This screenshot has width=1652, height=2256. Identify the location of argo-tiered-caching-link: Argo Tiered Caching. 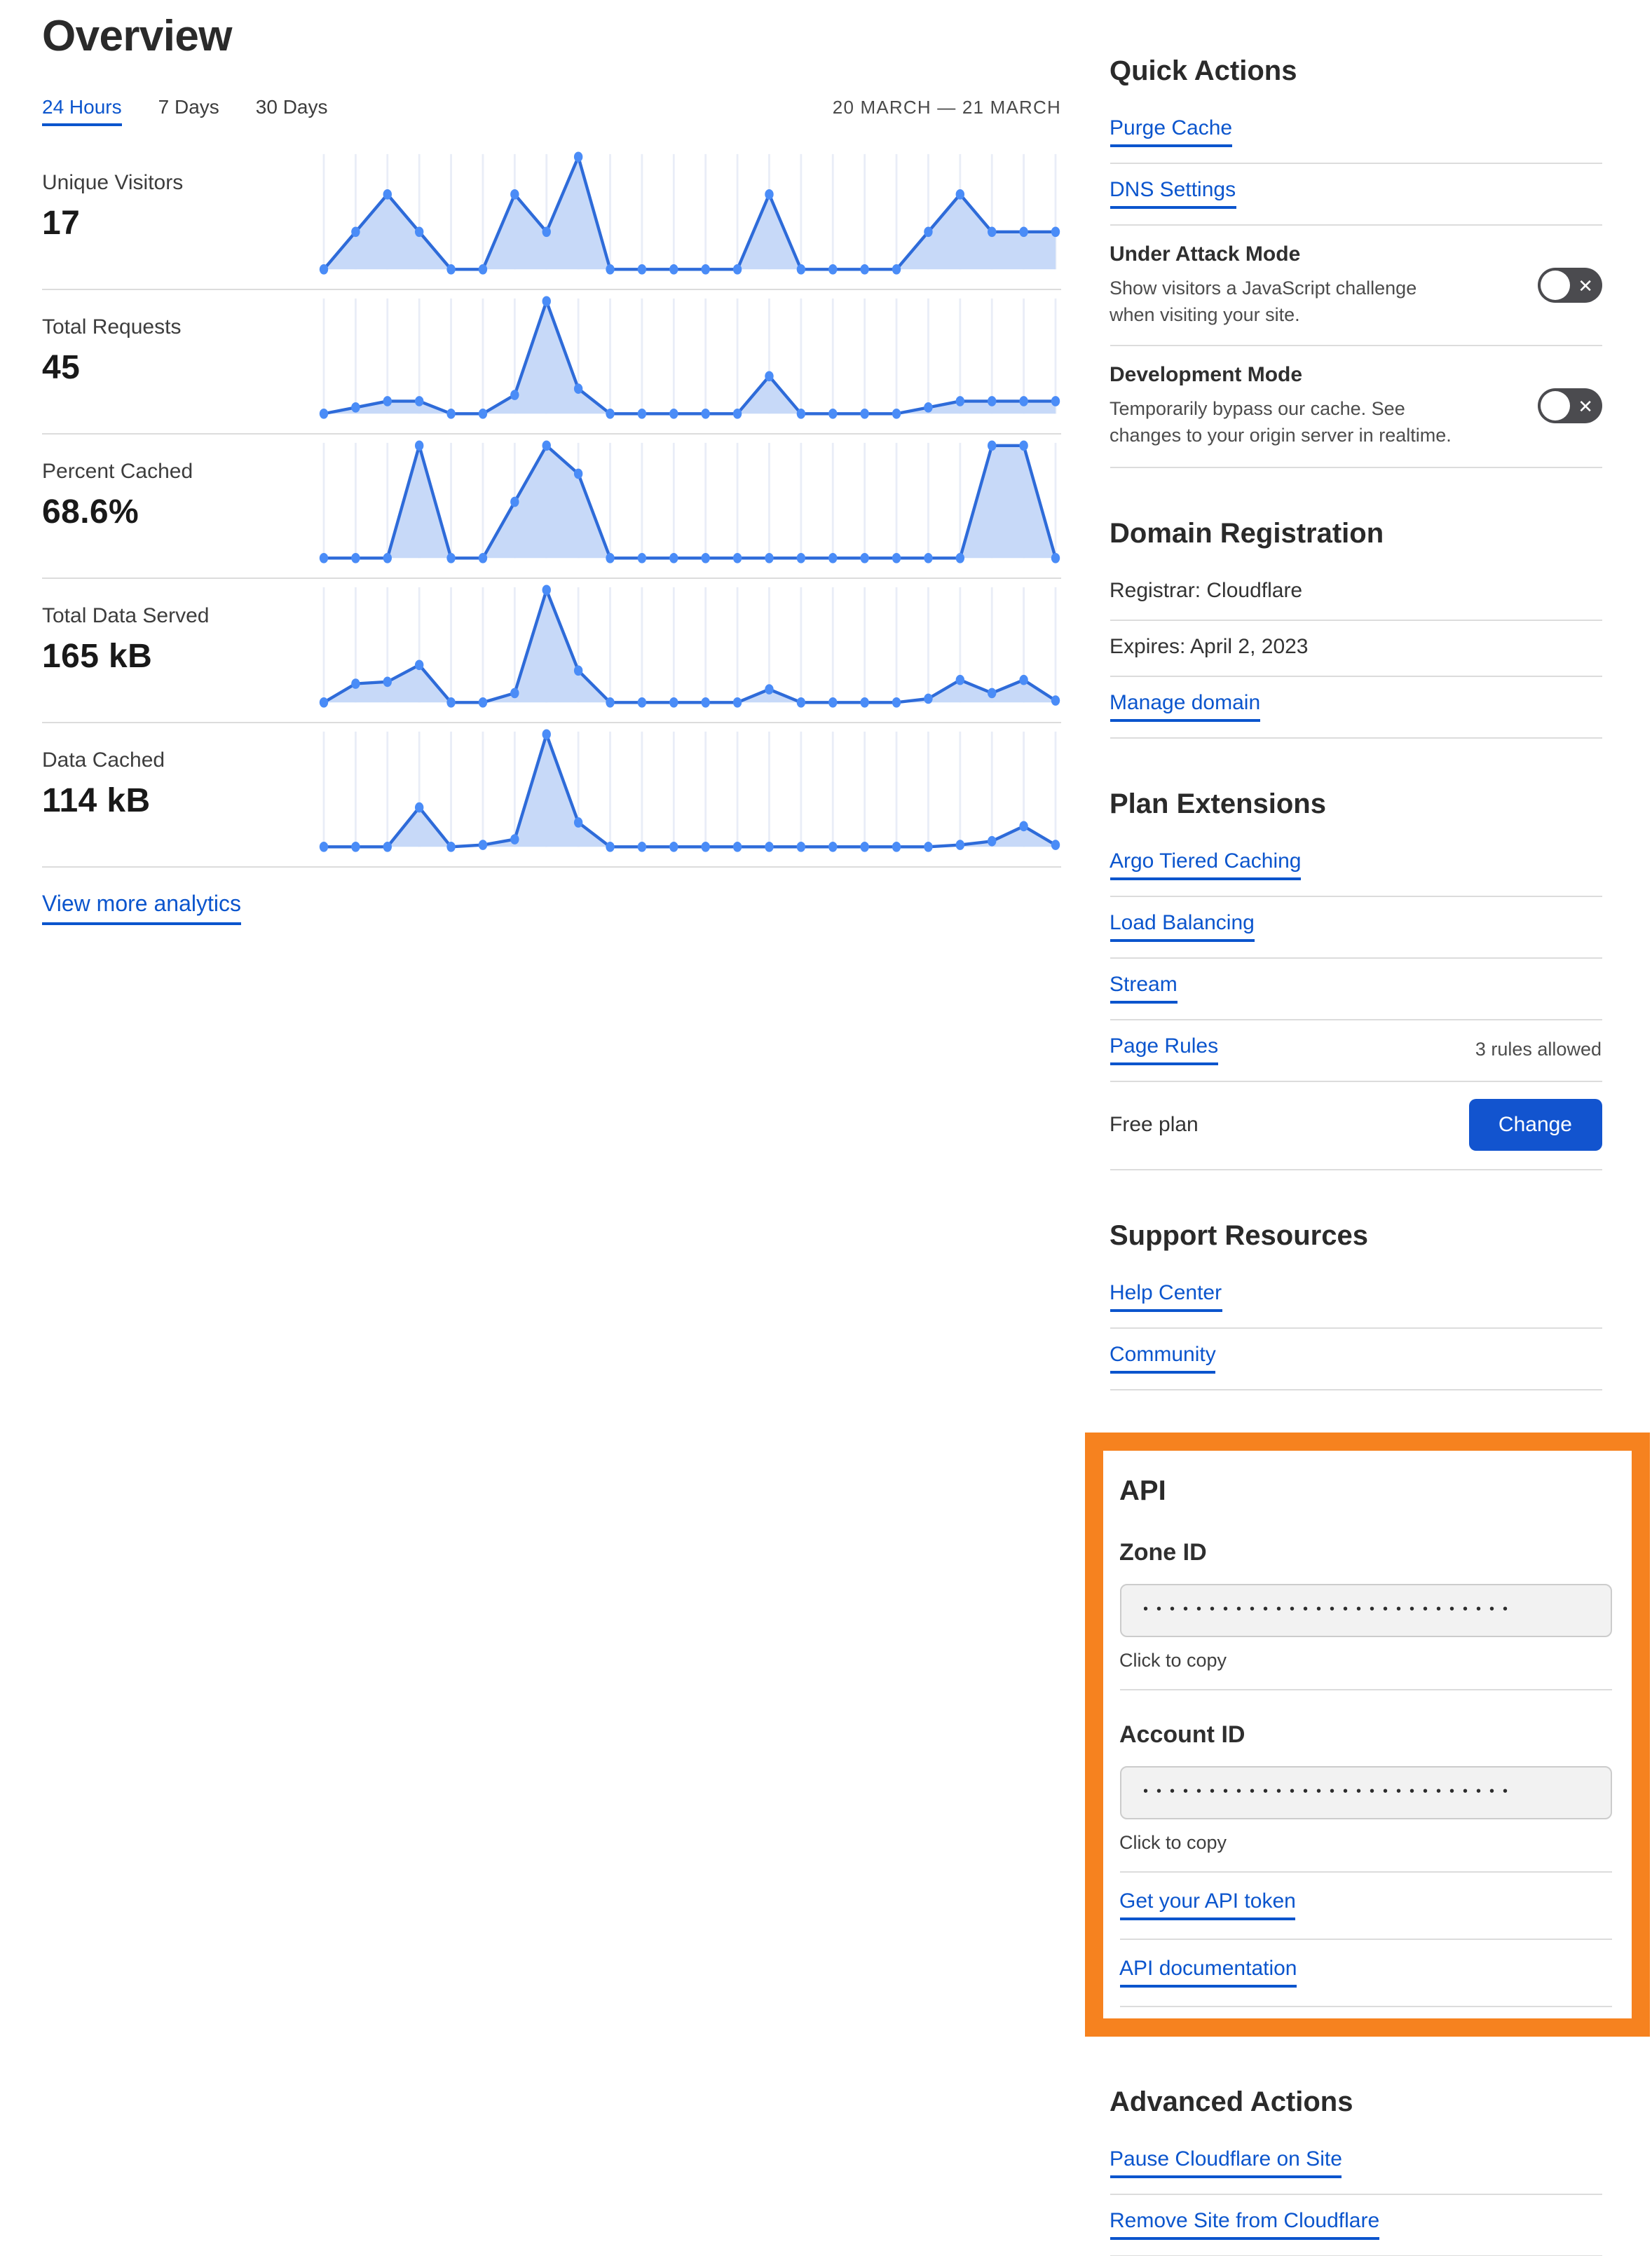
(1206, 864).